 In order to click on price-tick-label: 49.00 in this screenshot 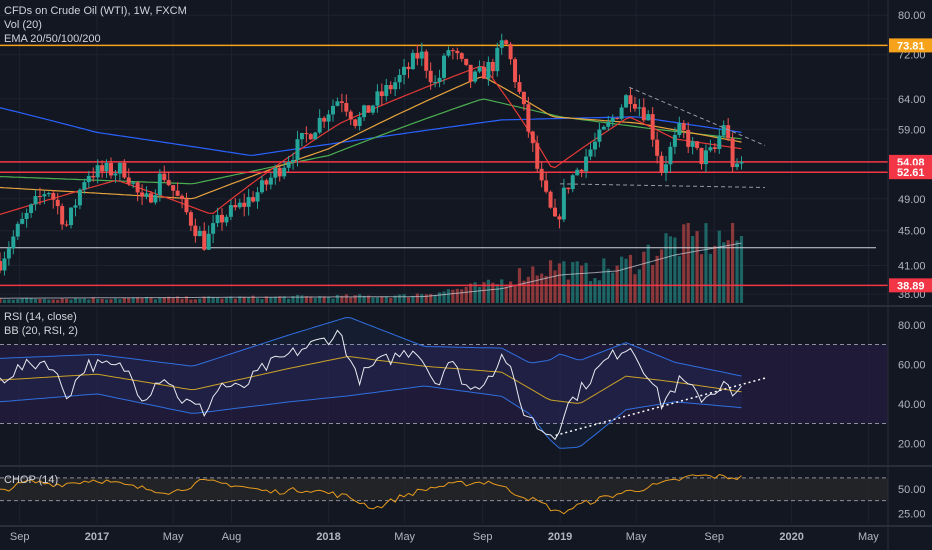, I will do `click(912, 200)`.